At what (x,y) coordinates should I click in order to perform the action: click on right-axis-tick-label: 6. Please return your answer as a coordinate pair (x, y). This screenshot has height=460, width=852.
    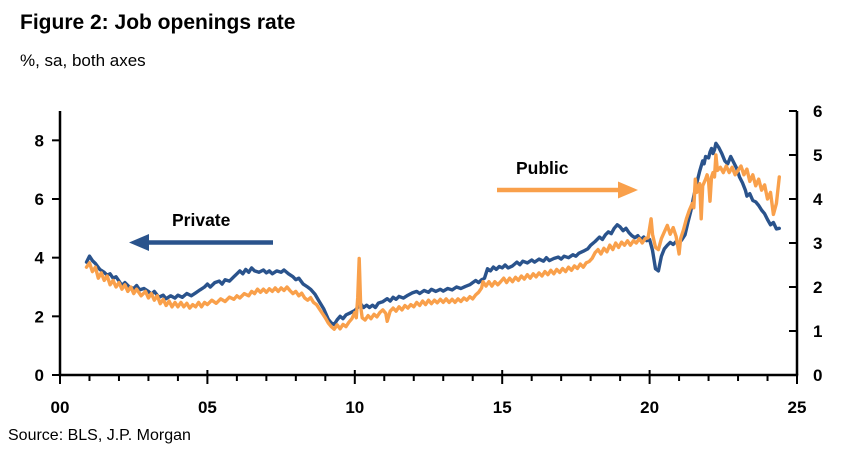
    Looking at the image, I should click on (817, 111).